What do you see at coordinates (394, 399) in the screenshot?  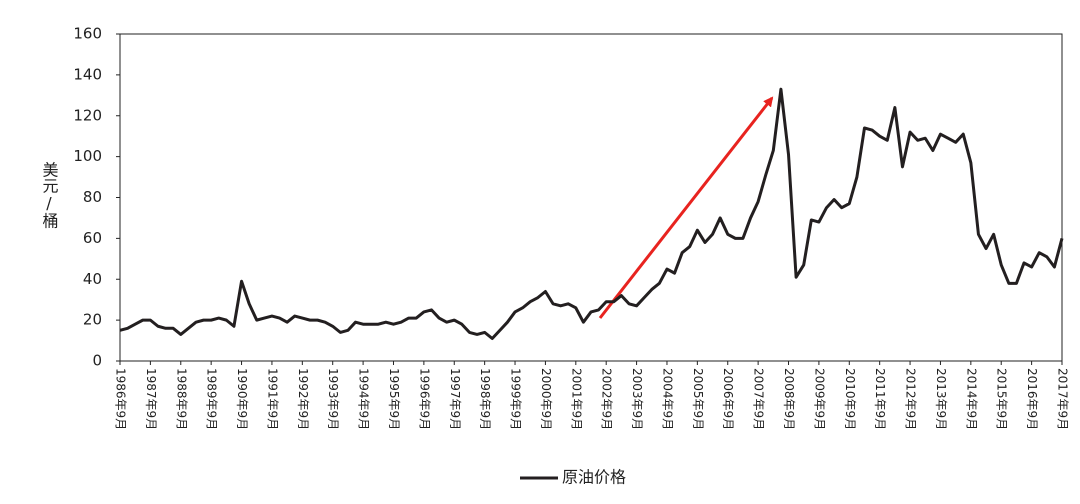 I see `x-tick-label: 1995年9月` at bounding box center [394, 399].